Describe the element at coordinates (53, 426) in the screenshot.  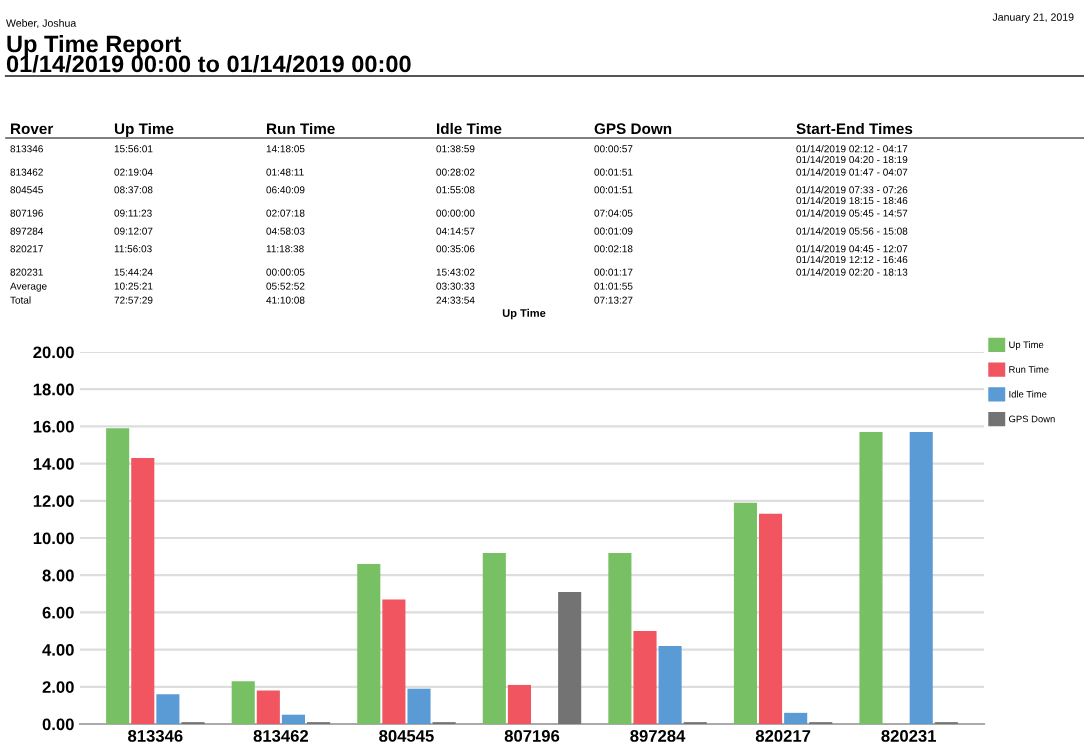
I see `y-tick-label: 16.00` at that location.